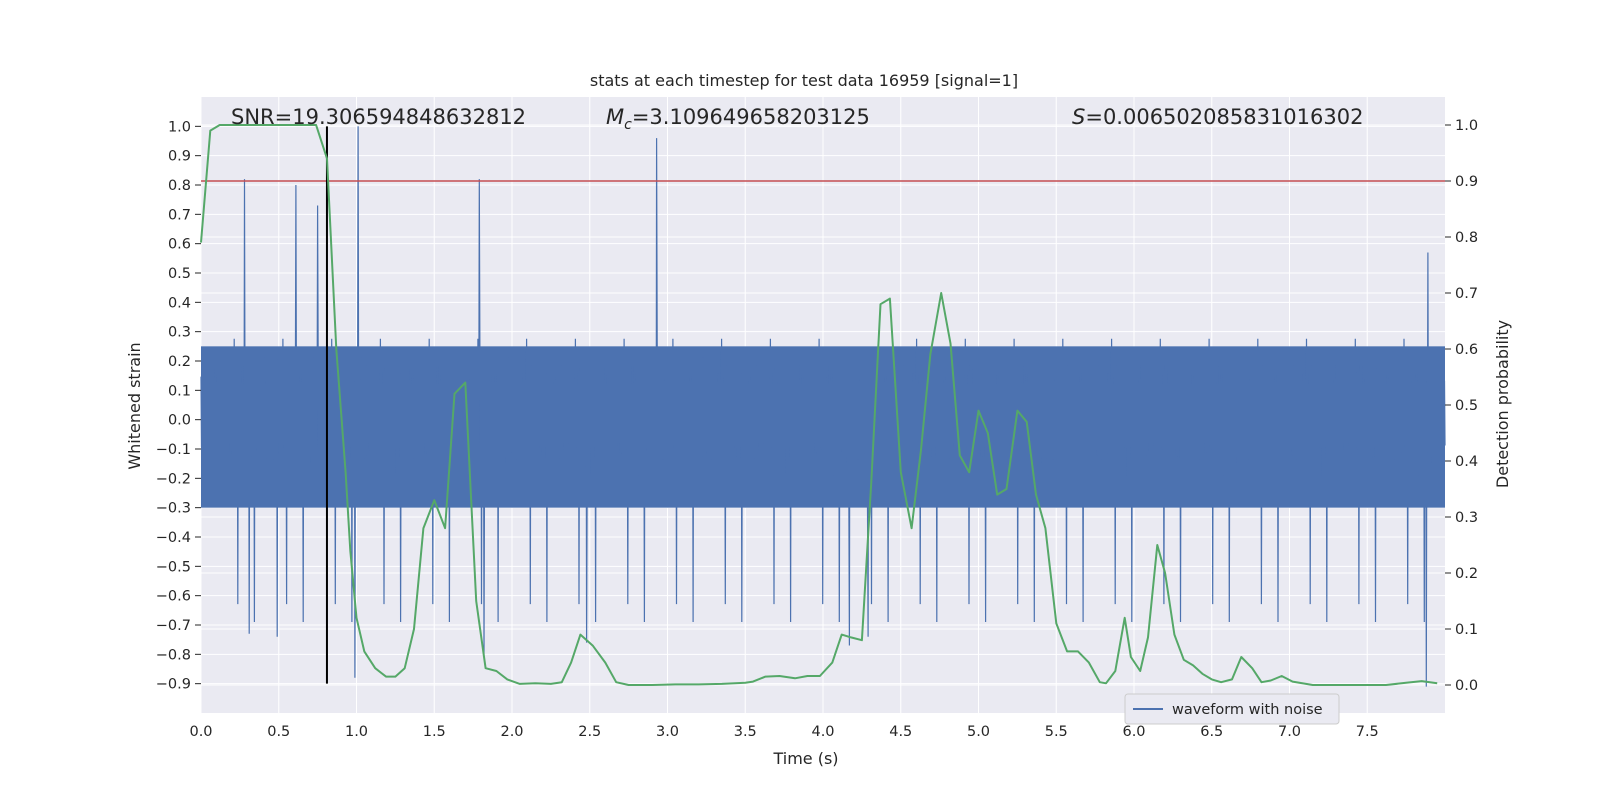  What do you see at coordinates (511, 732) in the screenshot?
I see `x-tick-label: 2.0` at bounding box center [511, 732].